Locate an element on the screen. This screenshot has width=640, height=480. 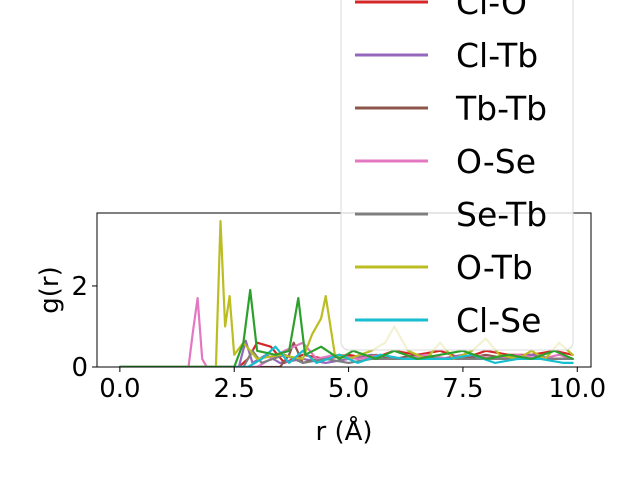
x-tick-label: 5.0 is located at coordinates (348, 389).